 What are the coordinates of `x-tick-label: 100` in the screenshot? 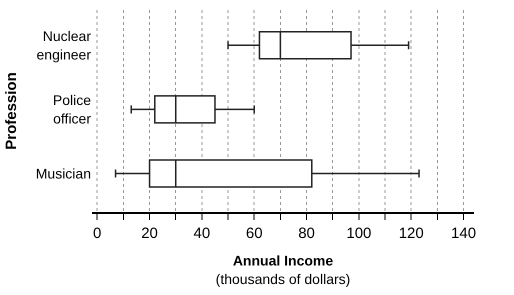 It's located at (359, 233).